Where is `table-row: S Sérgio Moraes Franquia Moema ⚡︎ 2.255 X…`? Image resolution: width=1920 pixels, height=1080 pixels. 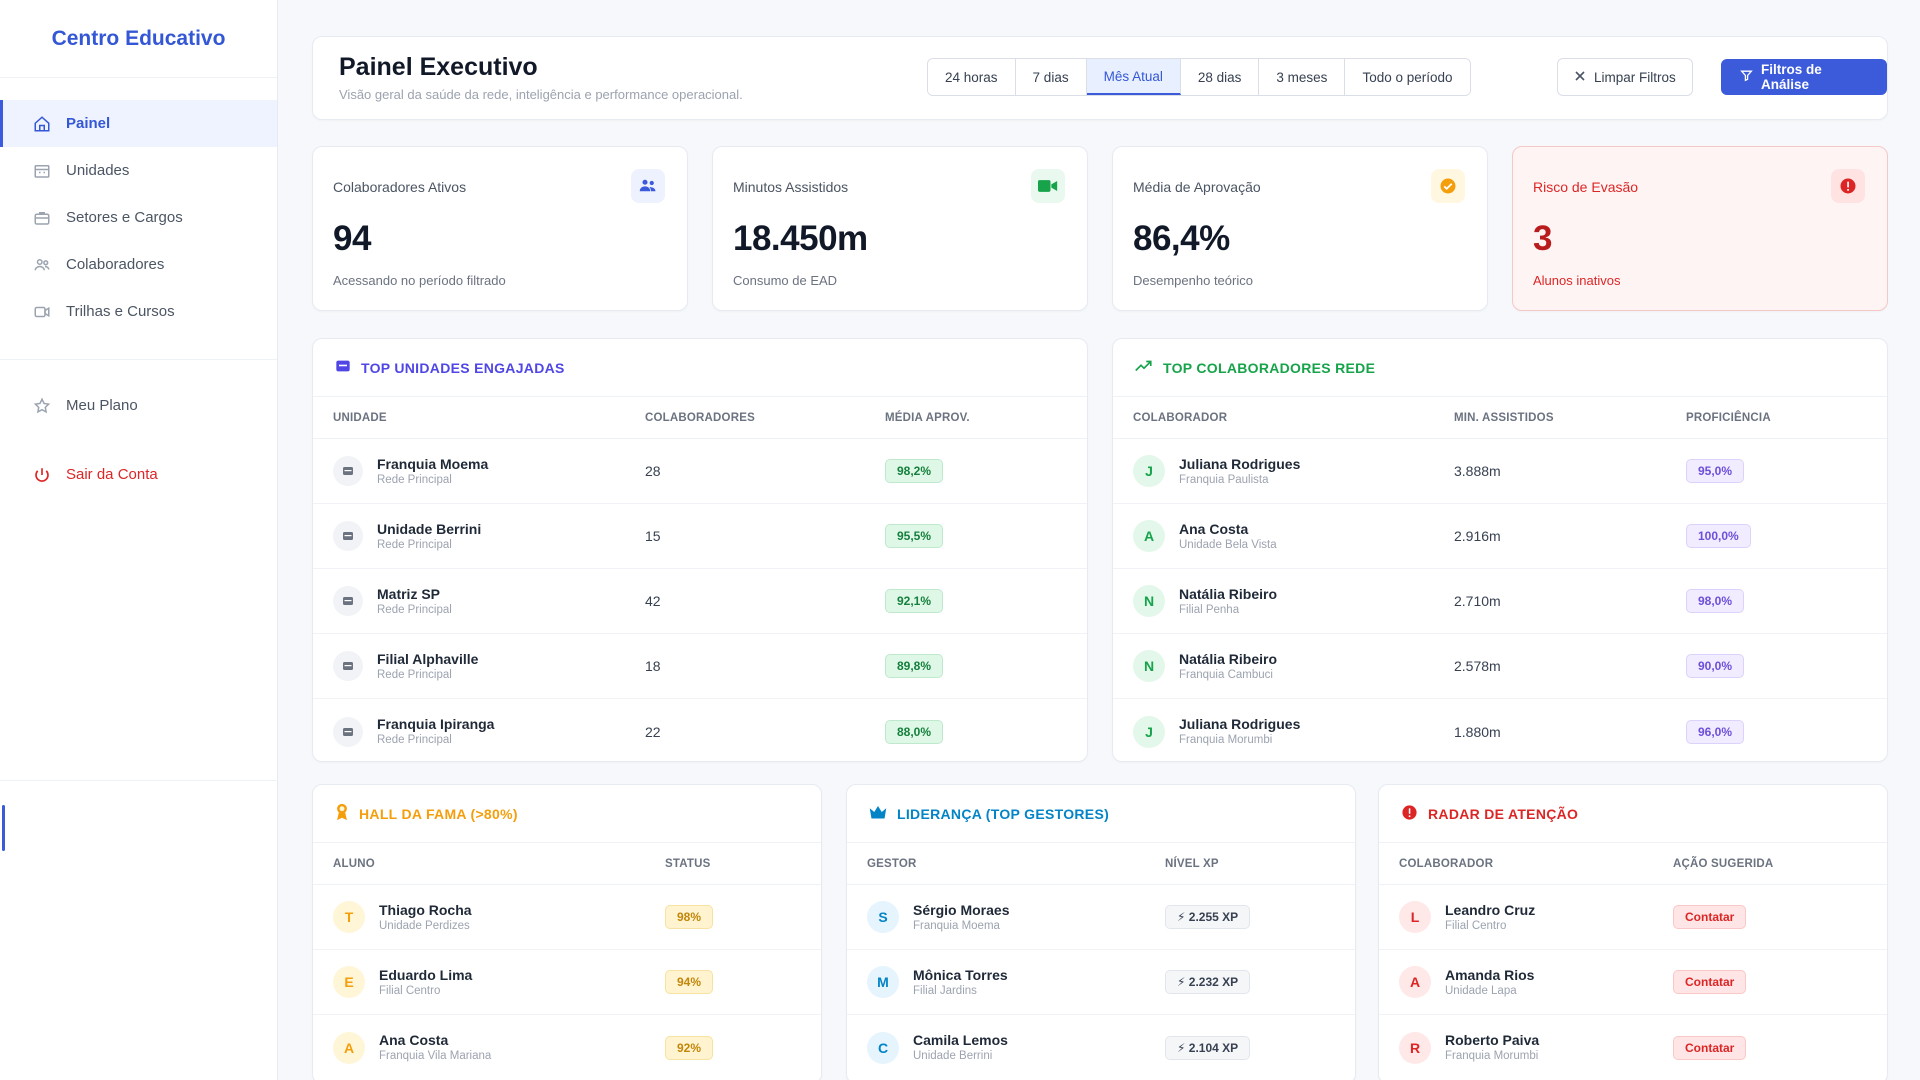
table-row: S Sérgio Moraes Franquia Moema ⚡︎ 2.255 X… is located at coordinates (1101, 917).